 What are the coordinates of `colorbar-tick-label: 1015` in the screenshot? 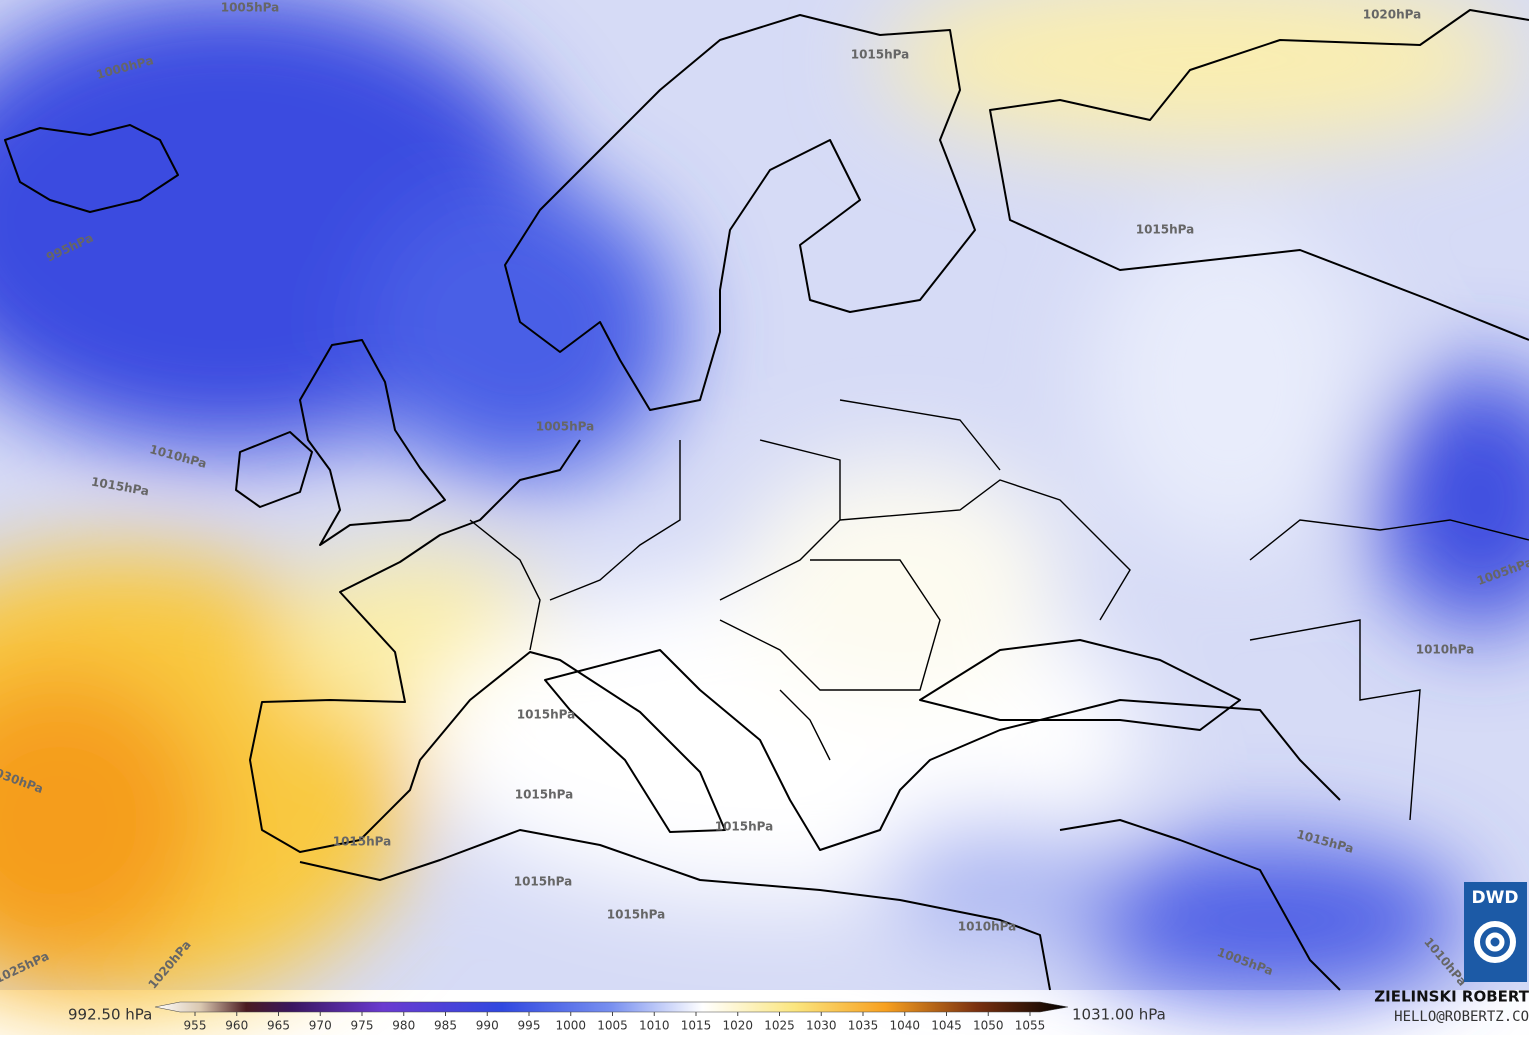 It's located at (696, 1026).